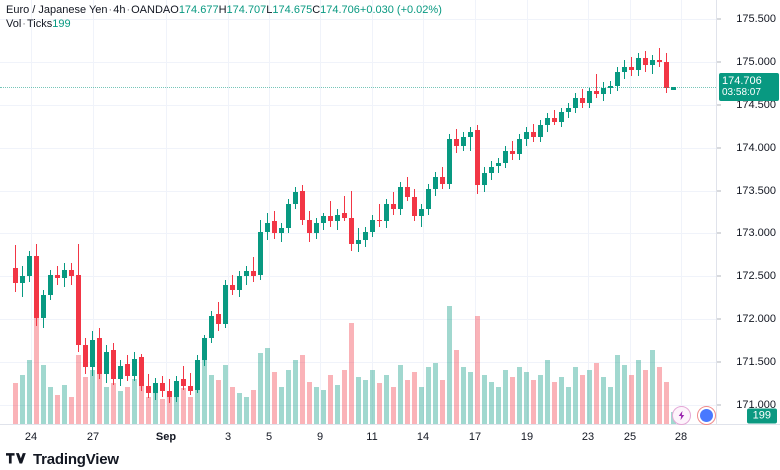 The image size is (780, 470). I want to click on volume-label: Vol, so click(14, 24).